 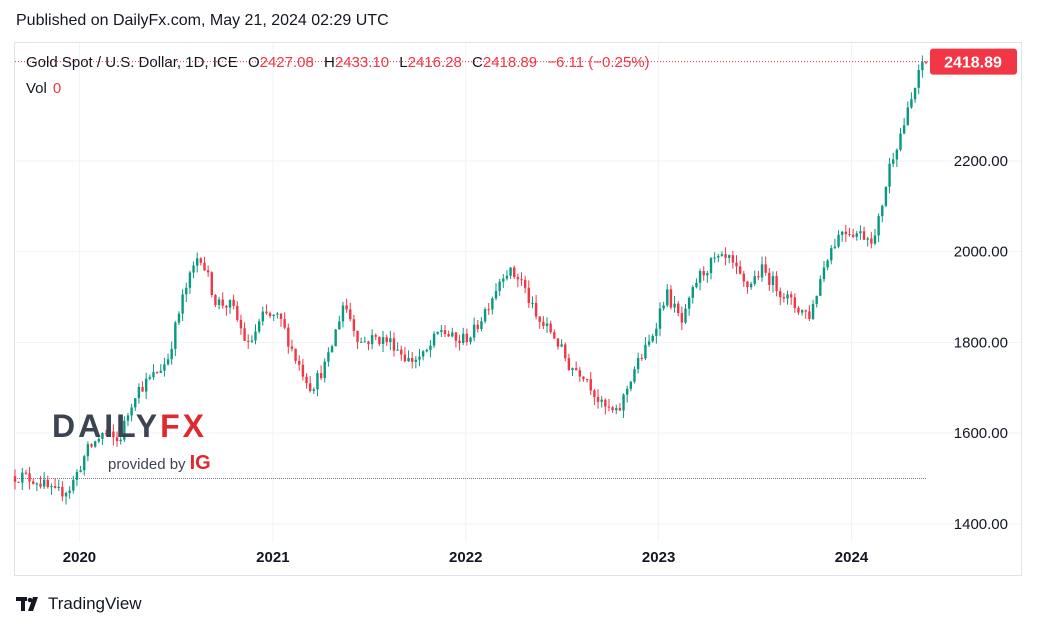 I want to click on x-tick-label: 2020, so click(x=79, y=557).